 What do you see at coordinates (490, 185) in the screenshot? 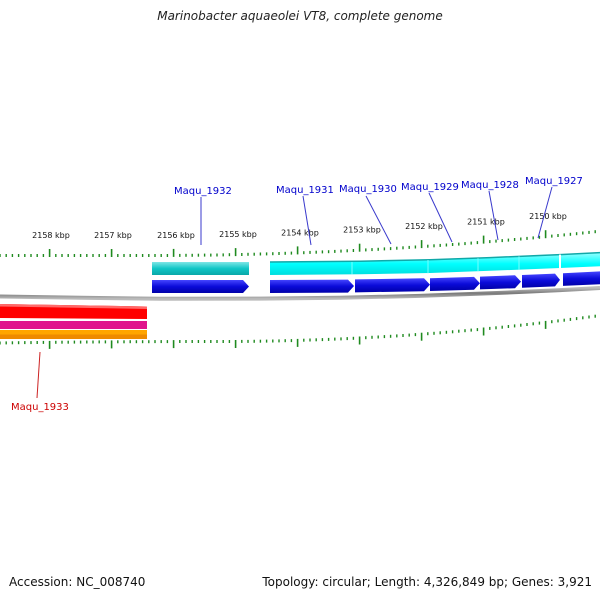
I see `gene-label-maqu-1928: Maqu_1928` at bounding box center [490, 185].